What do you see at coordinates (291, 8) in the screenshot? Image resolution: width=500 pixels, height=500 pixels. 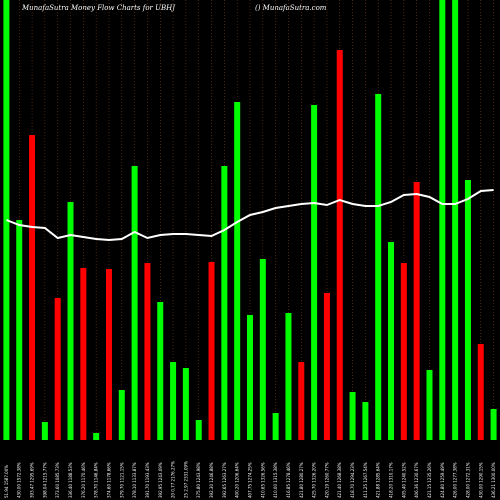 I see `chart-credit: () MunafaSutra.com` at bounding box center [291, 8].